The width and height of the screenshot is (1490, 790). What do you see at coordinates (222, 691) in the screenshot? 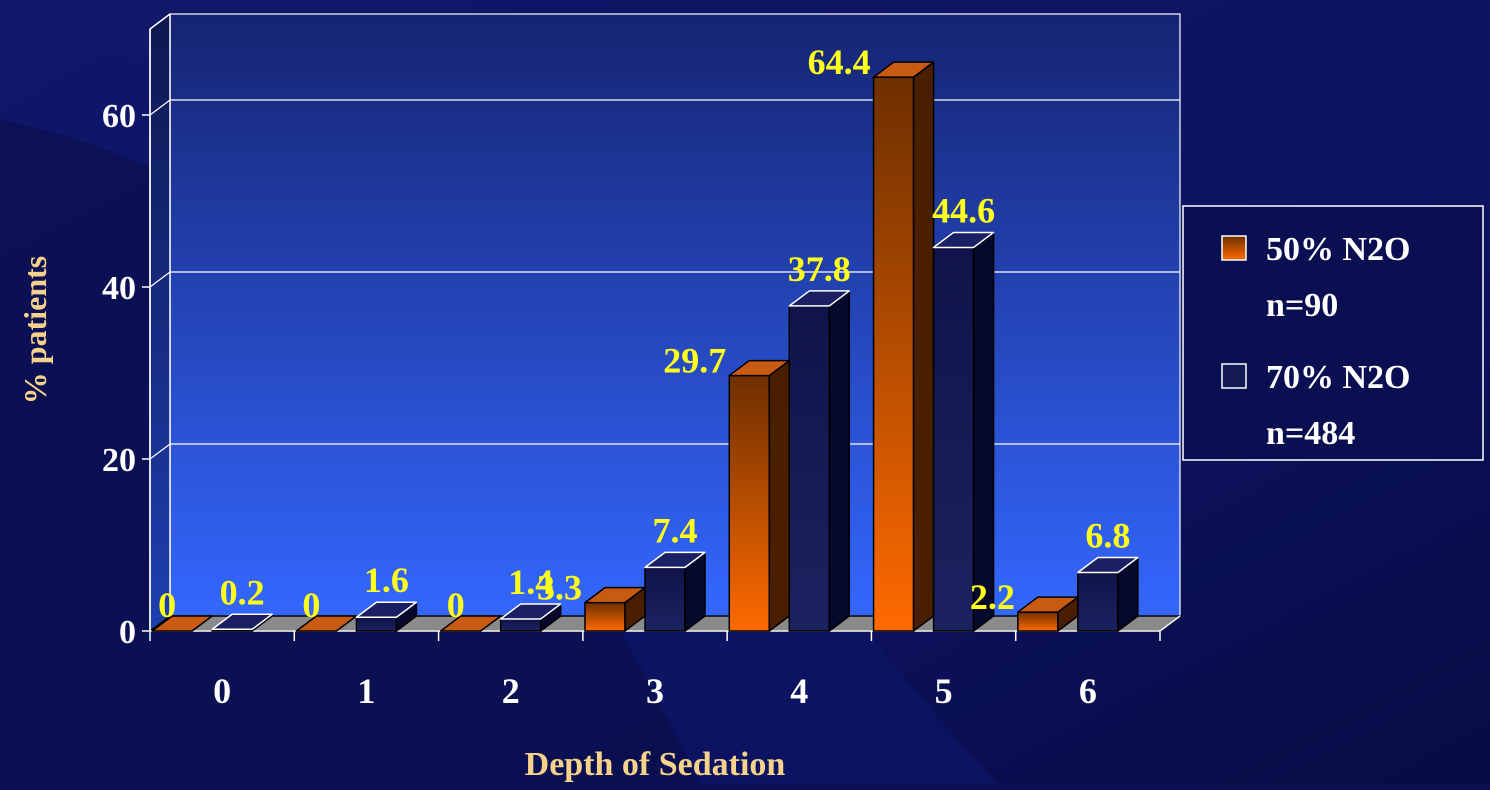
I see `x-tick-label: 0` at bounding box center [222, 691].